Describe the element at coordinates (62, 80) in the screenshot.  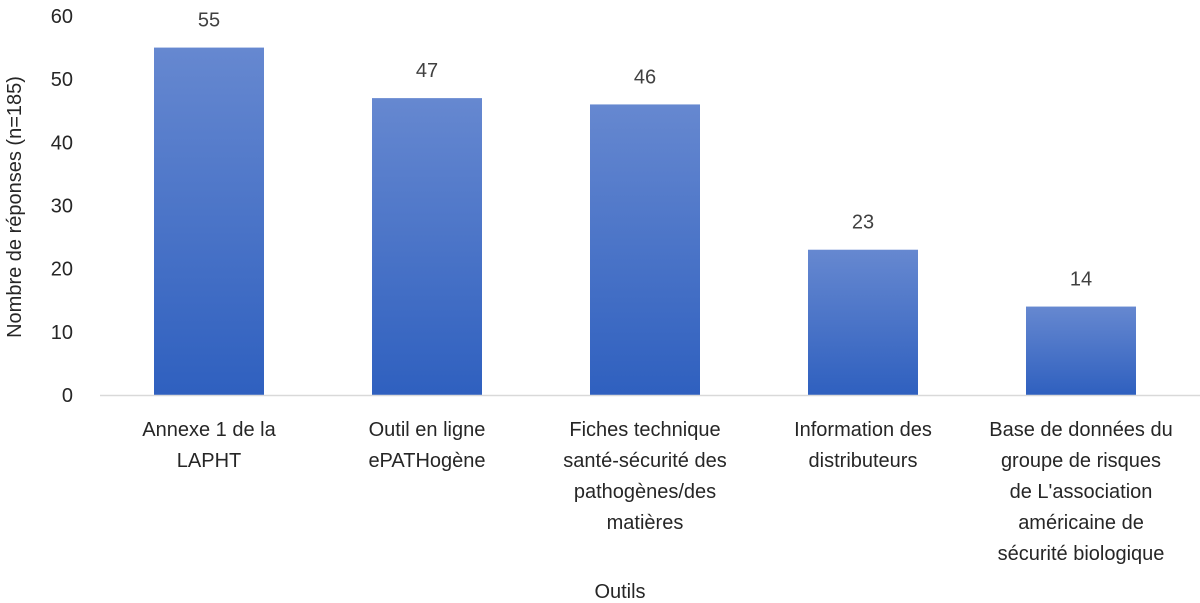
I see `y-tick-label: 50` at that location.